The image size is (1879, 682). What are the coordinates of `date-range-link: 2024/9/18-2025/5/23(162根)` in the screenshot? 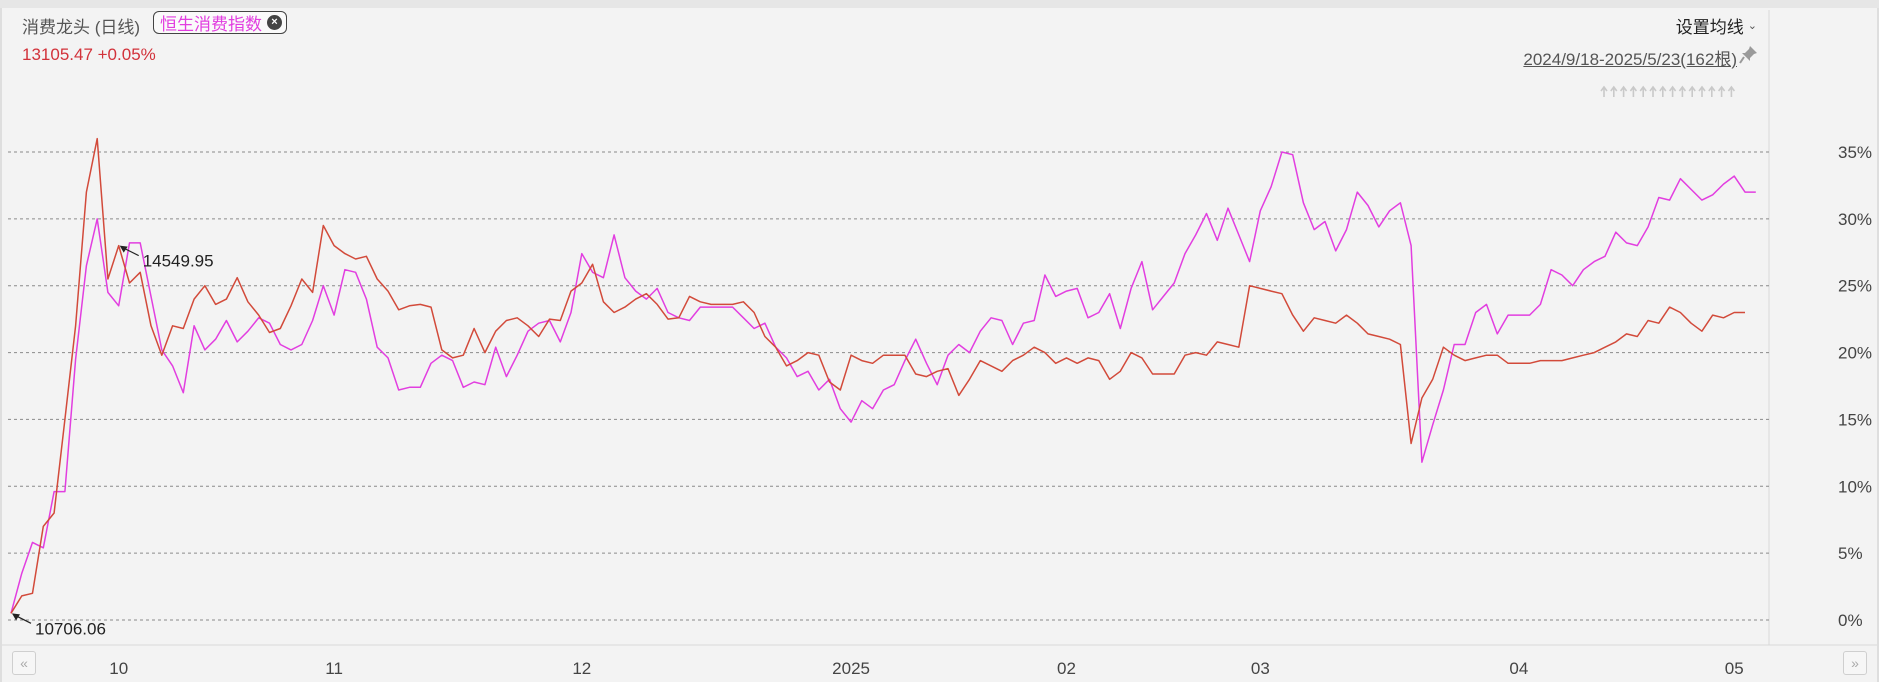 It's located at (1630, 59).